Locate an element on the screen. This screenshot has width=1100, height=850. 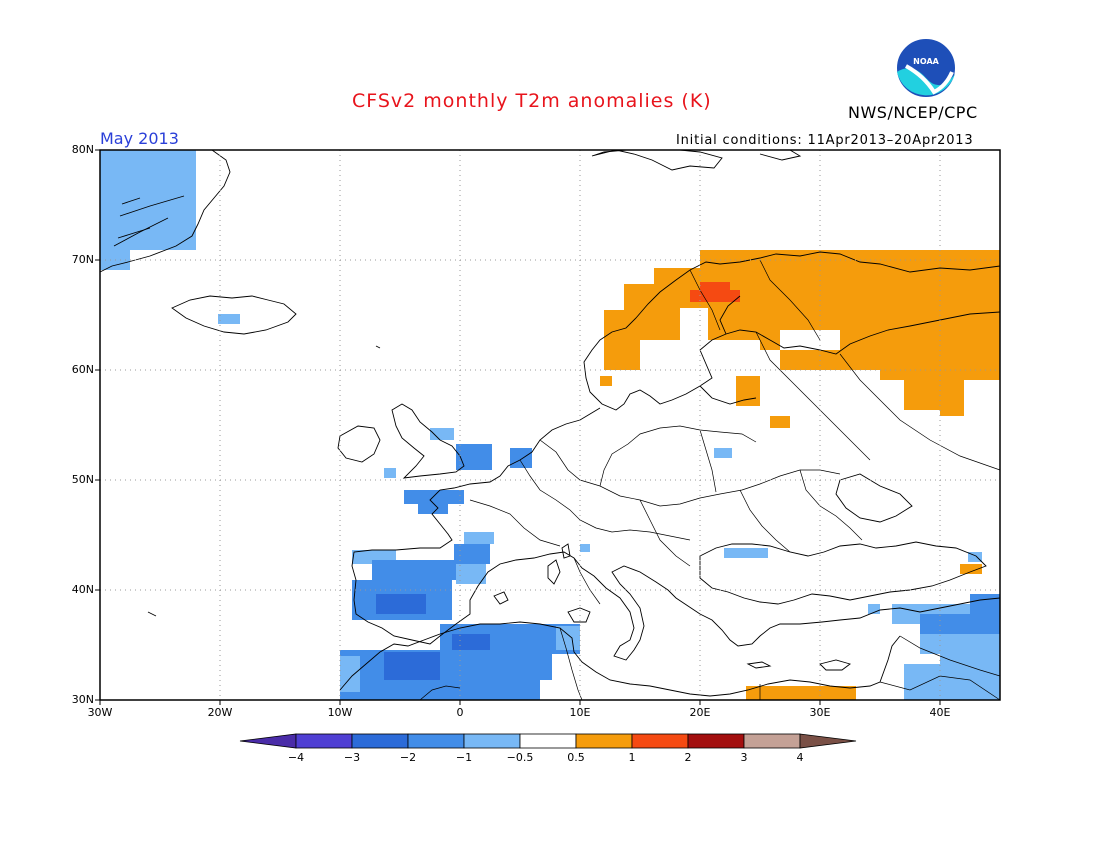
lon-label: 10W is located at coordinates (340, 712).